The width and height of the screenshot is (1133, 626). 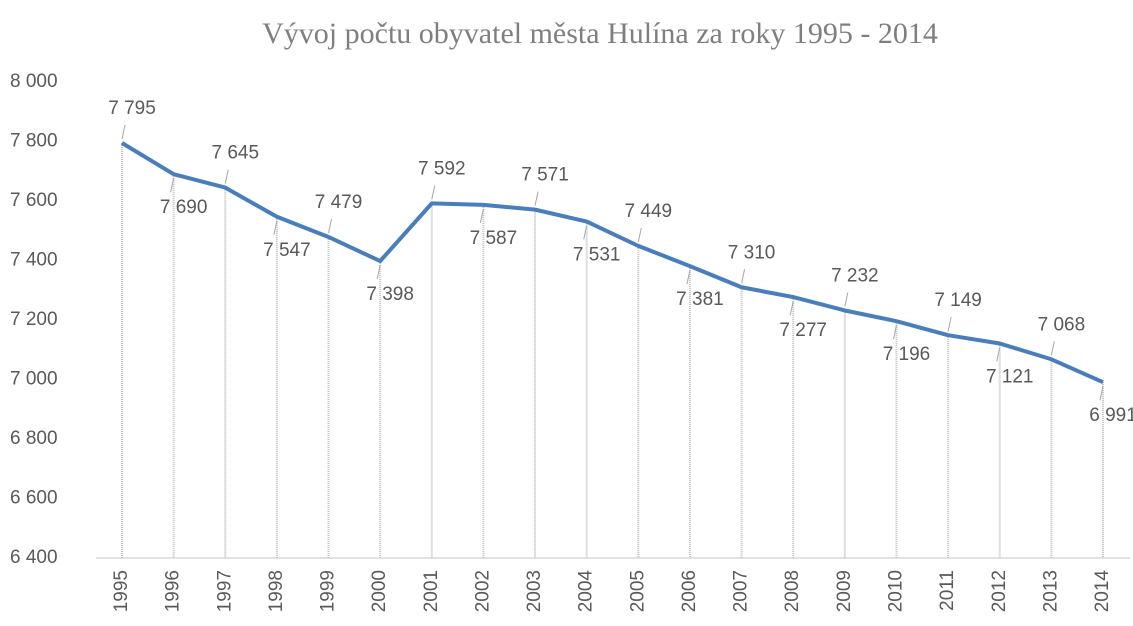 I want to click on data-label: 7 645, so click(x=235, y=153).